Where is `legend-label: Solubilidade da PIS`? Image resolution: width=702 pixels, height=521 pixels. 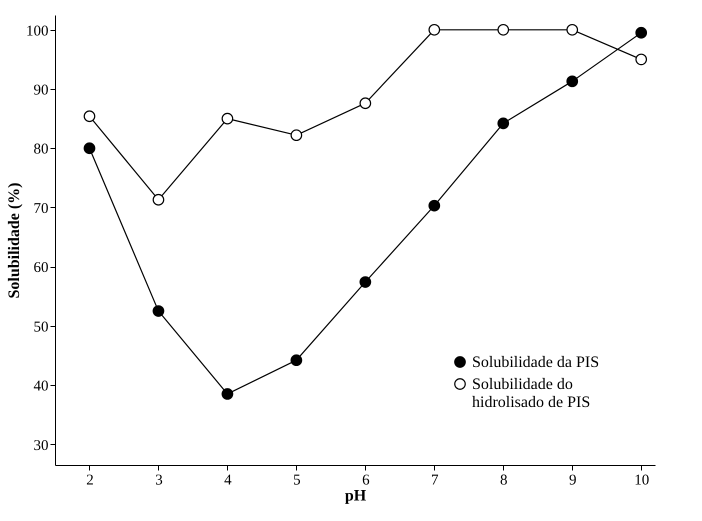
legend-label: Solubilidade da PIS is located at coordinates (536, 362).